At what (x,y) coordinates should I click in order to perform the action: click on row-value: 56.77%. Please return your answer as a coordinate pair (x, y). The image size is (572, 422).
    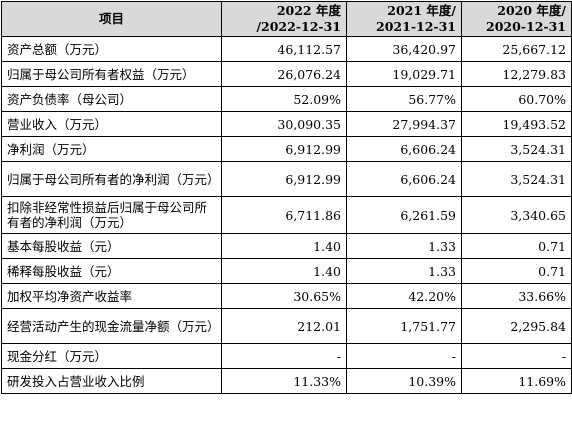
    Looking at the image, I should click on (404, 99).